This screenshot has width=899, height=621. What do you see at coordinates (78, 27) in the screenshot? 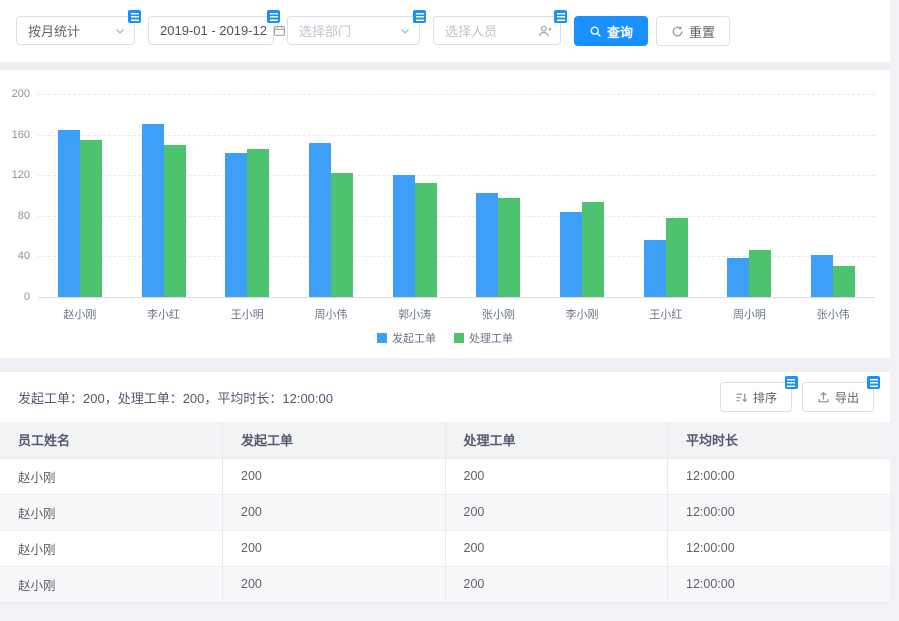
I see `stat-type-select: 按月统计` at bounding box center [78, 27].